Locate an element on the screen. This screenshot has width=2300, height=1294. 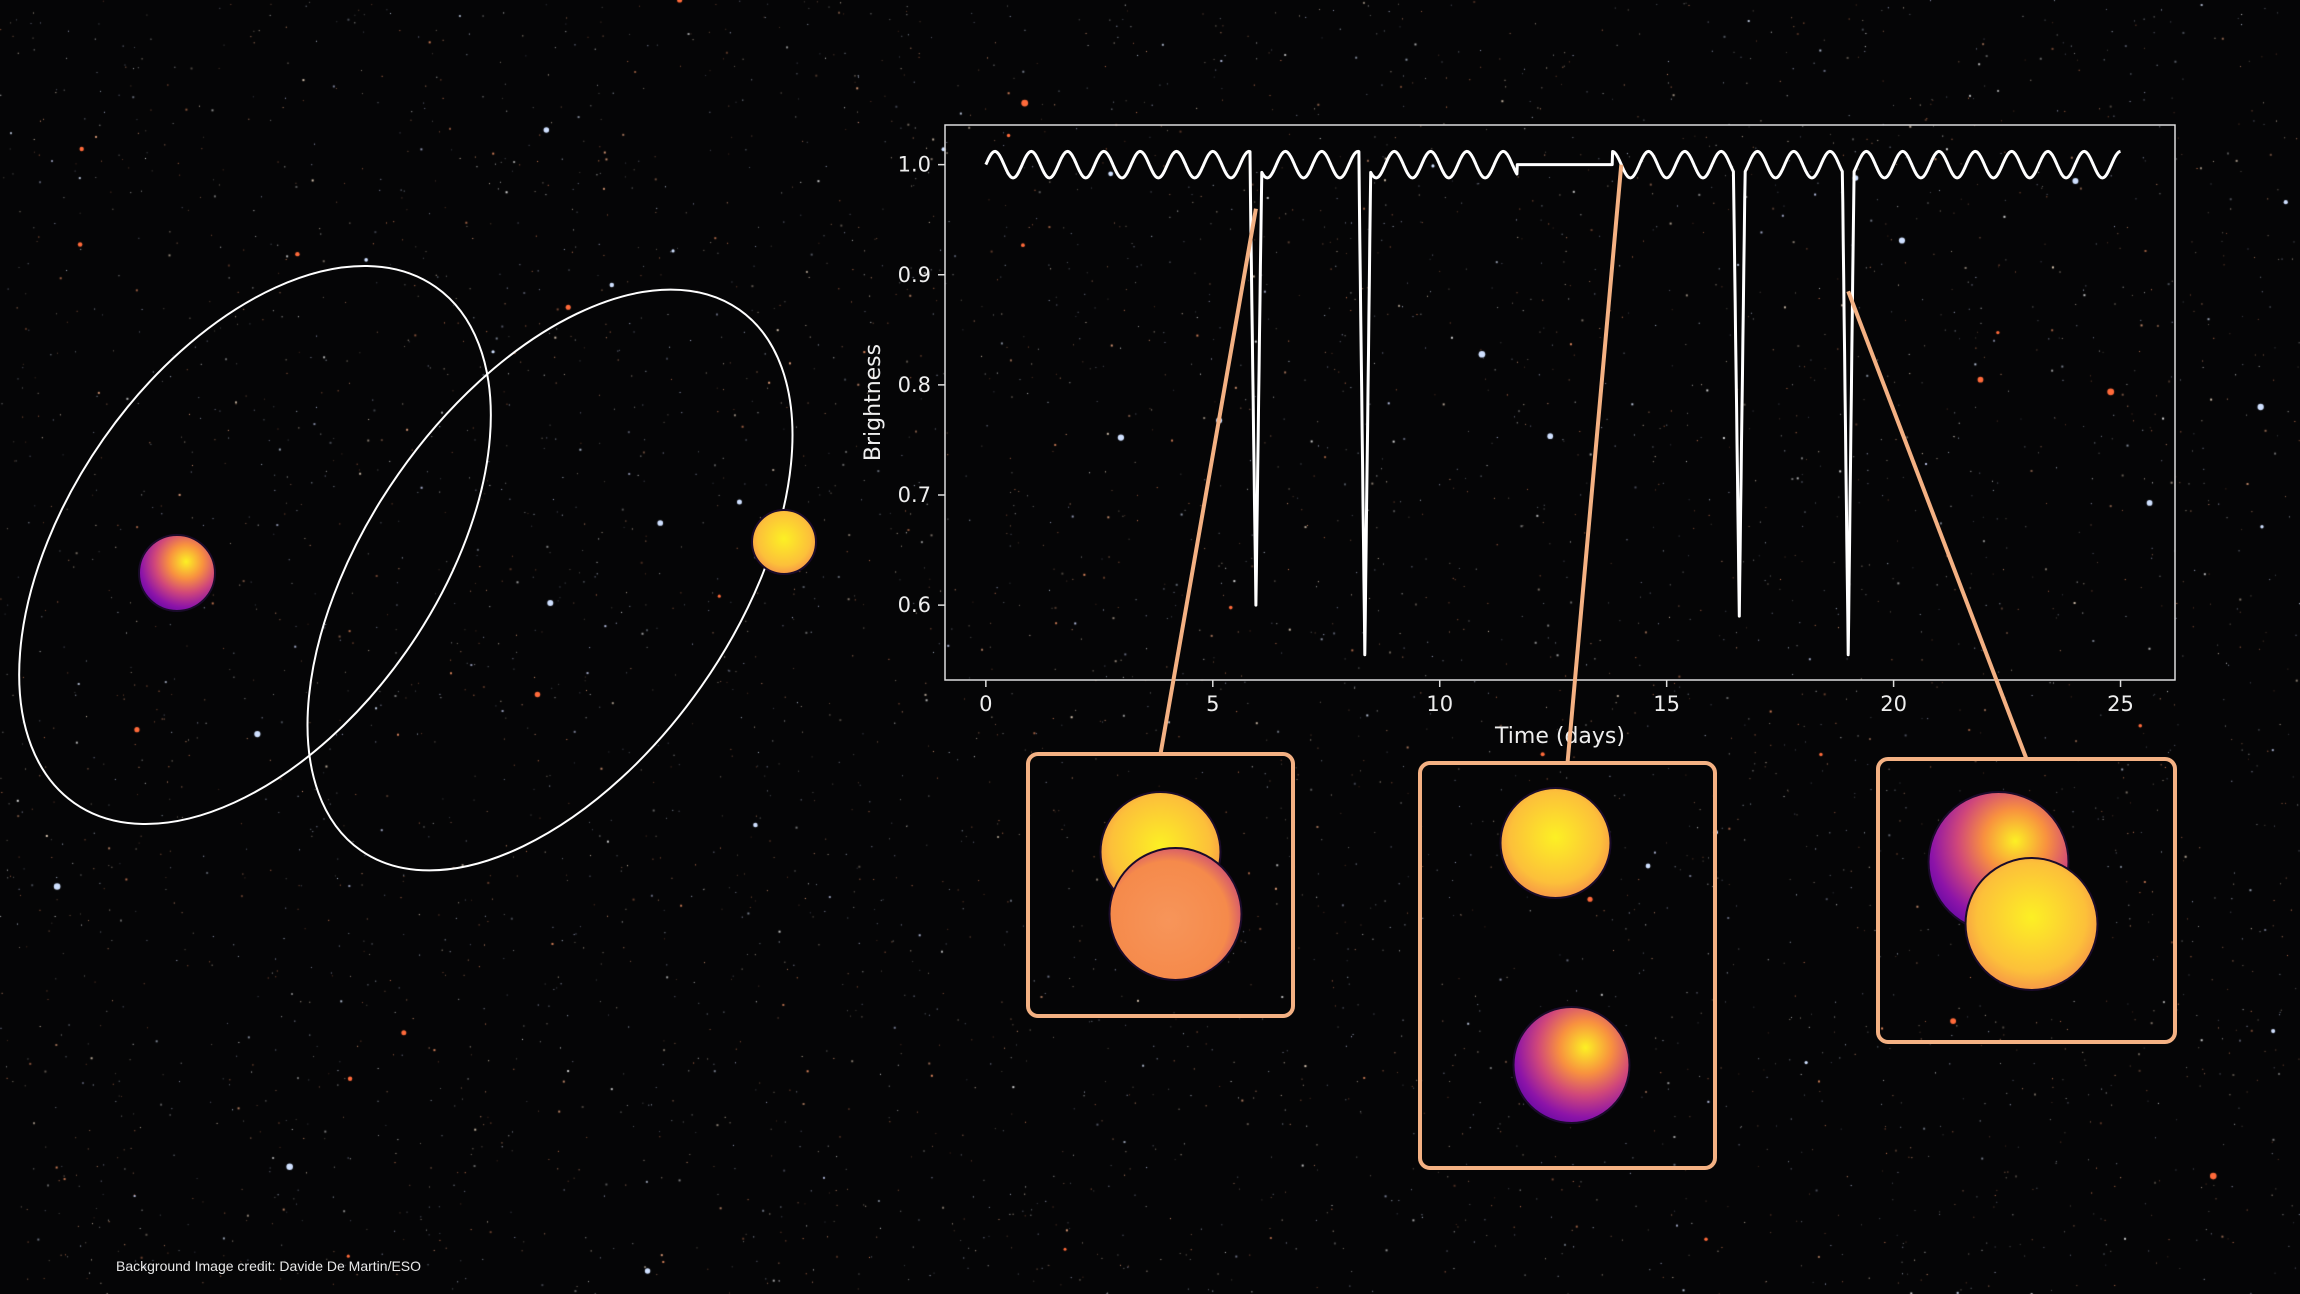
x-tick-label: 15 is located at coordinates (1666, 704).